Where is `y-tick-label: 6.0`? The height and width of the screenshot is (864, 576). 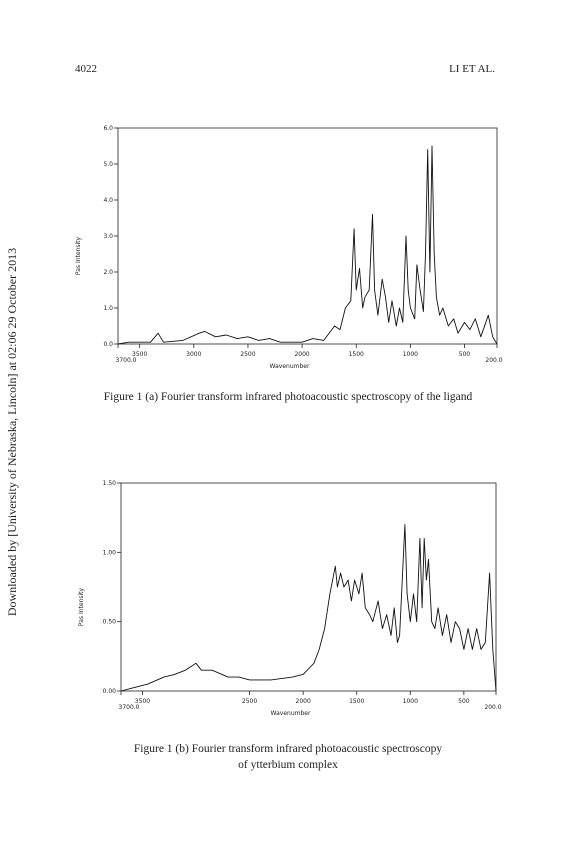 y-tick-label: 6.0 is located at coordinates (108, 128).